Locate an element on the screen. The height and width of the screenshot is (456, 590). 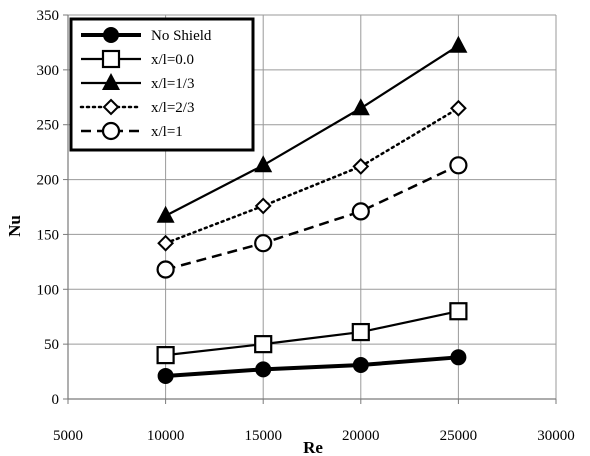
legend-label-x-l-1: x/l=1 is located at coordinates (167, 132).